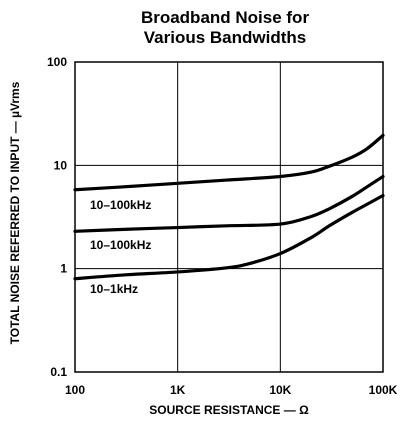 Image resolution: width=402 pixels, height=423 pixels. What do you see at coordinates (15, 212) in the screenshot?
I see `y-axis-label: TOTAL NOISE REFERRED TO INPUT — µVrms` at bounding box center [15, 212].